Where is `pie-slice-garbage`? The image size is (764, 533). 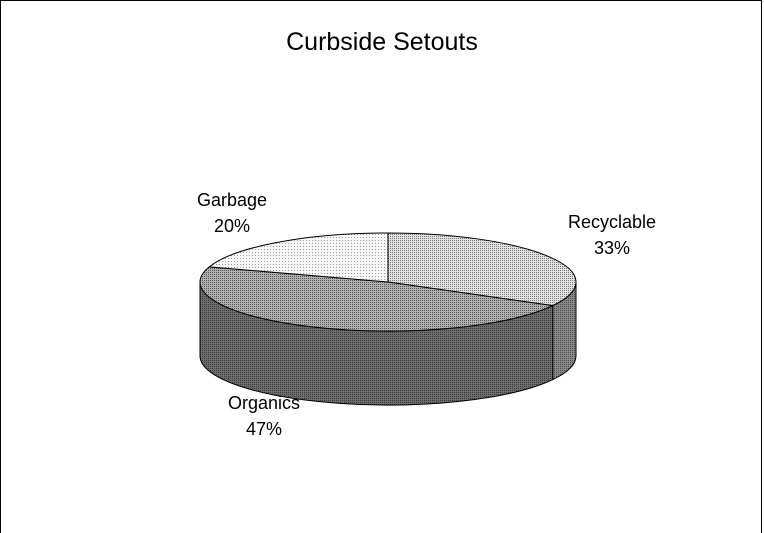 pie-slice-garbage is located at coordinates (298, 257).